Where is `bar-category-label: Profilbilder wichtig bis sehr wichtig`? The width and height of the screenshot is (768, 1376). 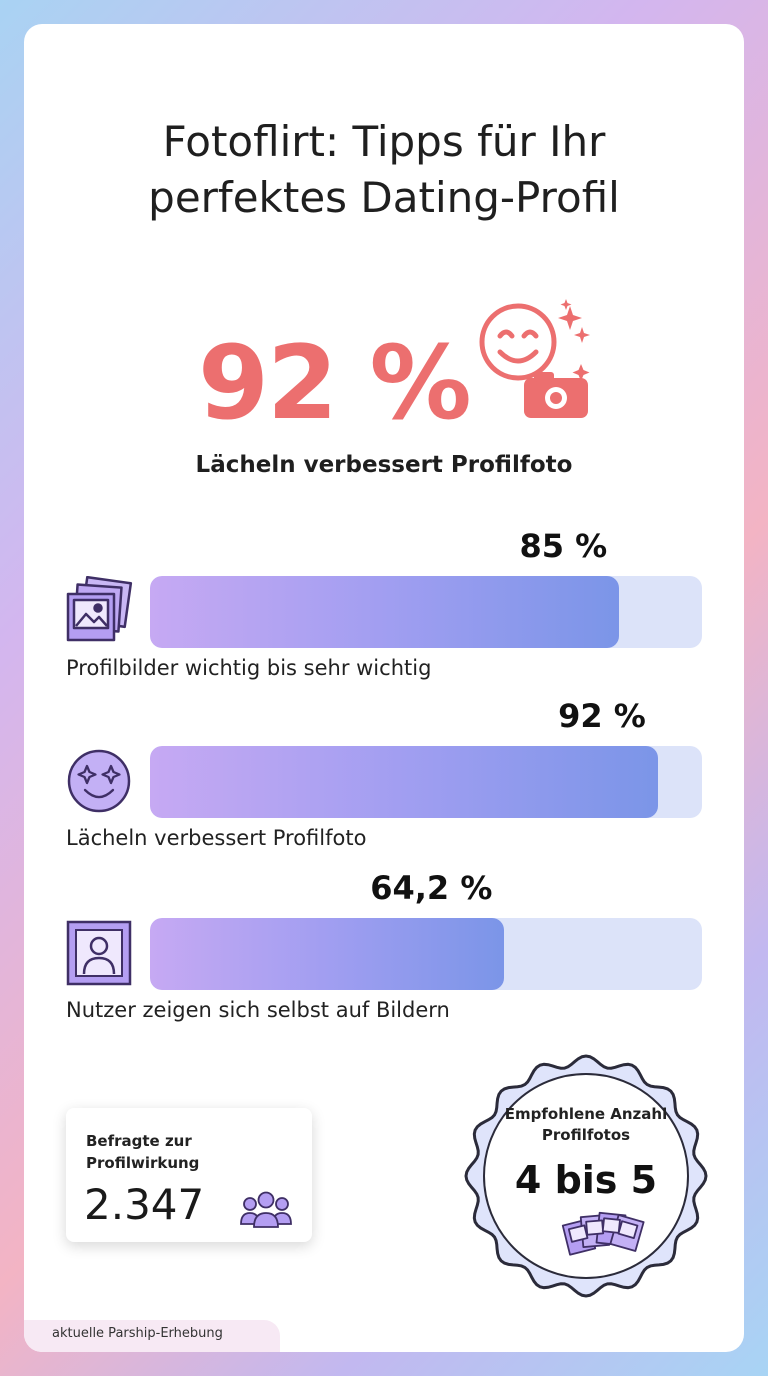
bar-category-label: Profilbilder wichtig bis sehr wichtig is located at coordinates (249, 668).